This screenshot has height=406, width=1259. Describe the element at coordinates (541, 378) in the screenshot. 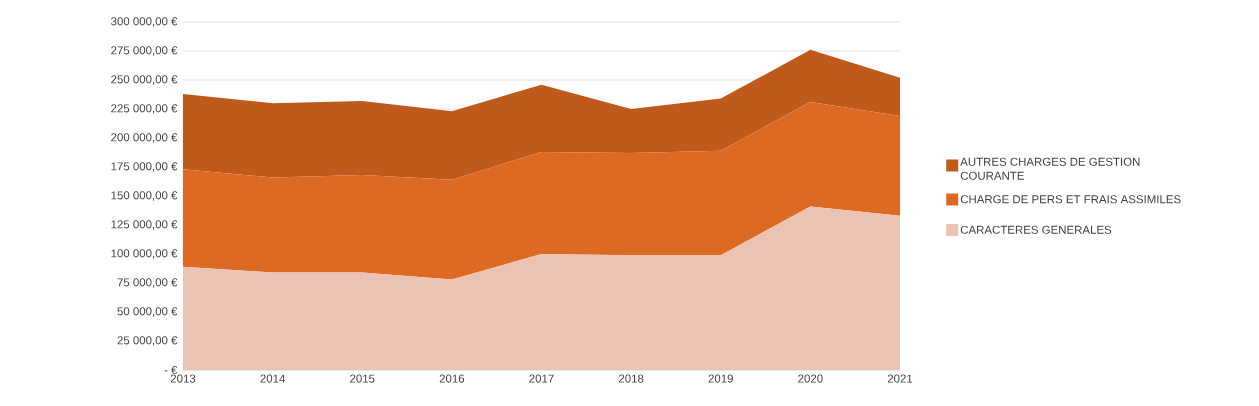

I see `x-tick-label: 2017` at that location.